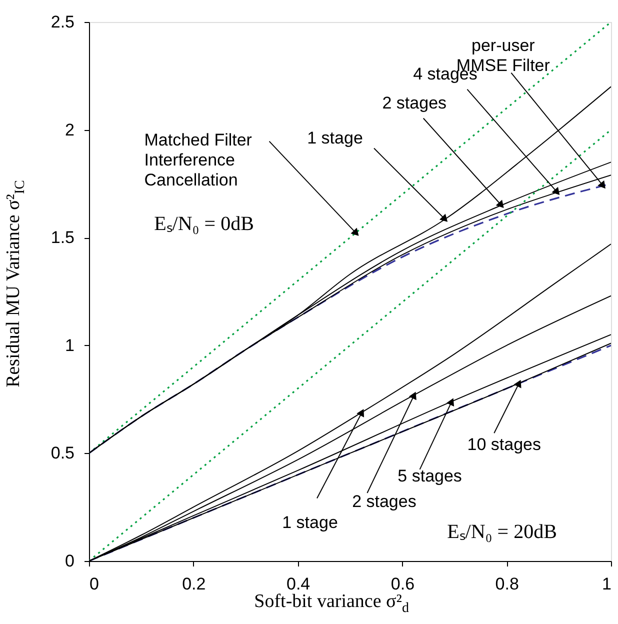 The height and width of the screenshot is (624, 618). I want to click on y-tick-label: 0, so click(69, 561).